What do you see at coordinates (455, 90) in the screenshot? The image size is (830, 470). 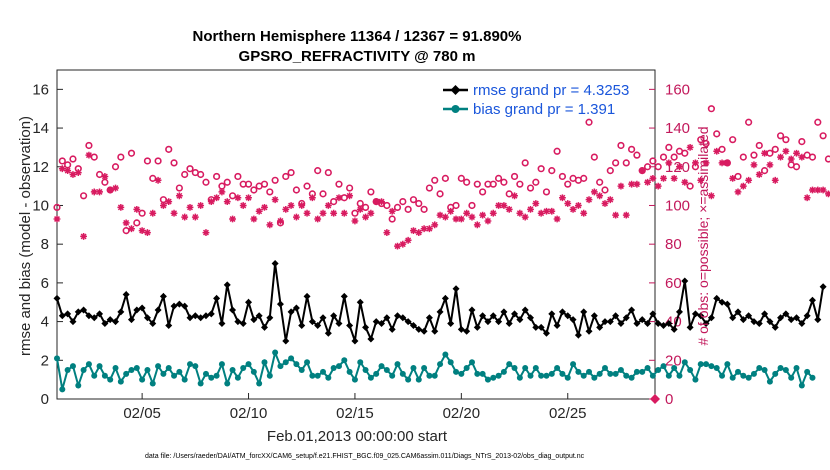 I see `legend-rmse-marker` at bounding box center [455, 90].